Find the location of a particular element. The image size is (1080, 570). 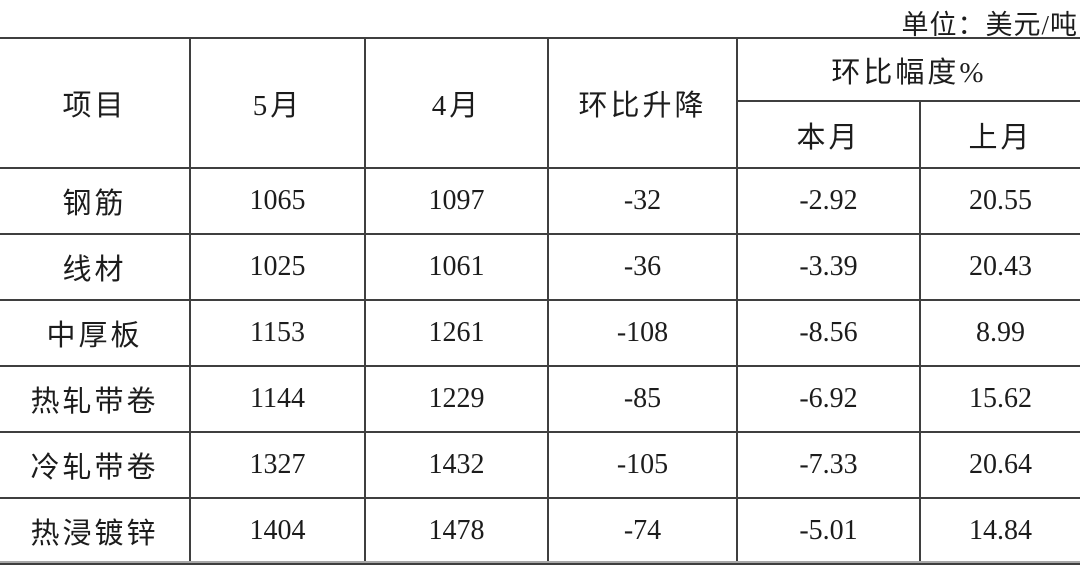

cell-change: -108 is located at coordinates (642, 333).